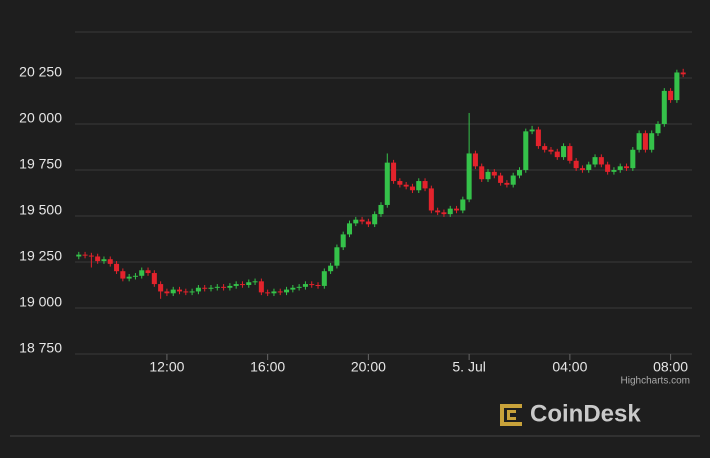 The height and width of the screenshot is (458, 710). What do you see at coordinates (368, 367) in the screenshot?
I see `x-tick-label: 20:00` at bounding box center [368, 367].